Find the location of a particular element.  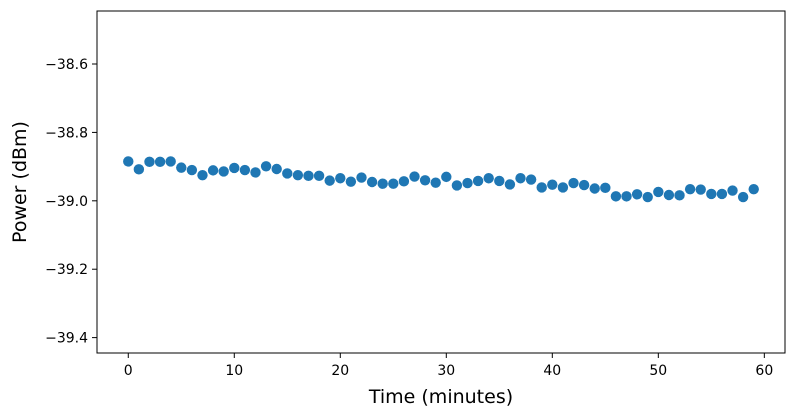

y-tick-label: −39.4 is located at coordinates (66, 339).